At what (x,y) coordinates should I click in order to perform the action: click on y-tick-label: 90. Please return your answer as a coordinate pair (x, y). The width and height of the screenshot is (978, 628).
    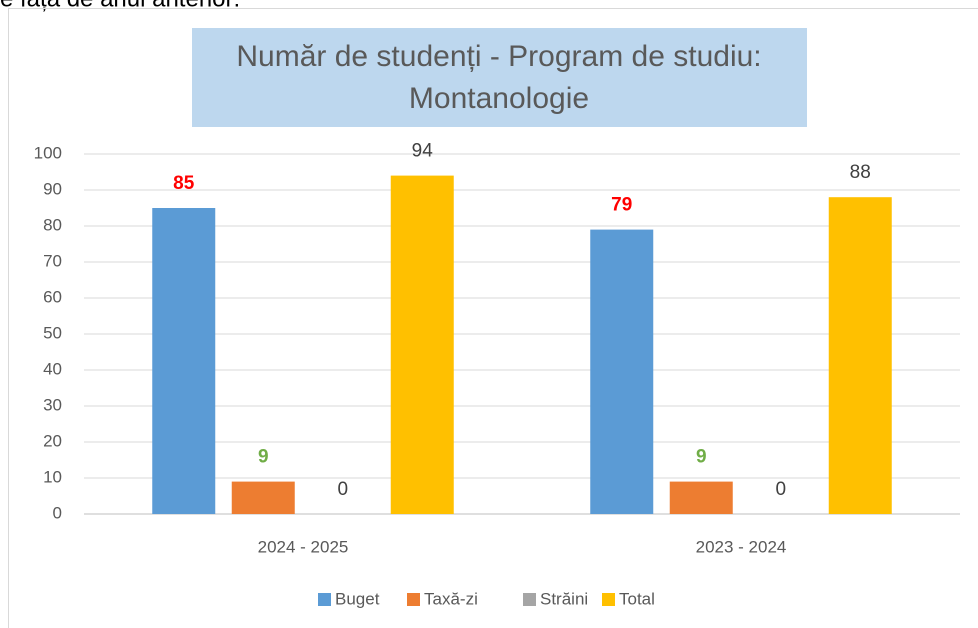
    Looking at the image, I should click on (52, 188).